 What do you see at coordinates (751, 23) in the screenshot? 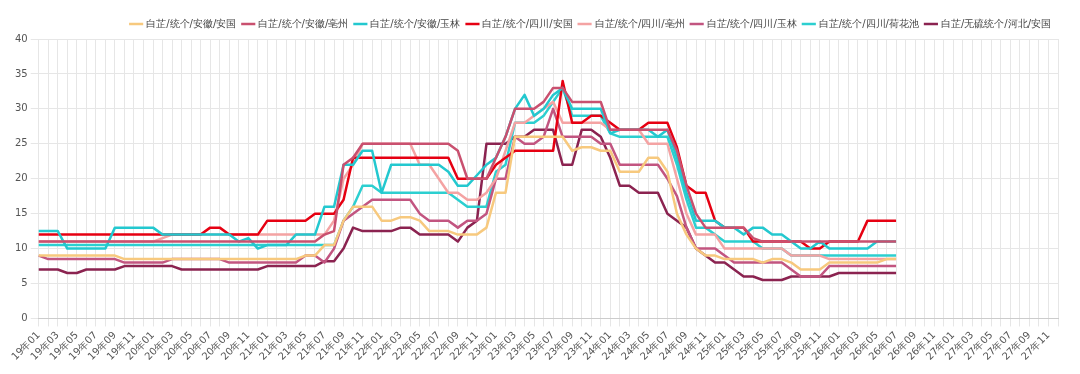
I see `legend-label: 白芷/统个/四川/玉林` at bounding box center [751, 23].